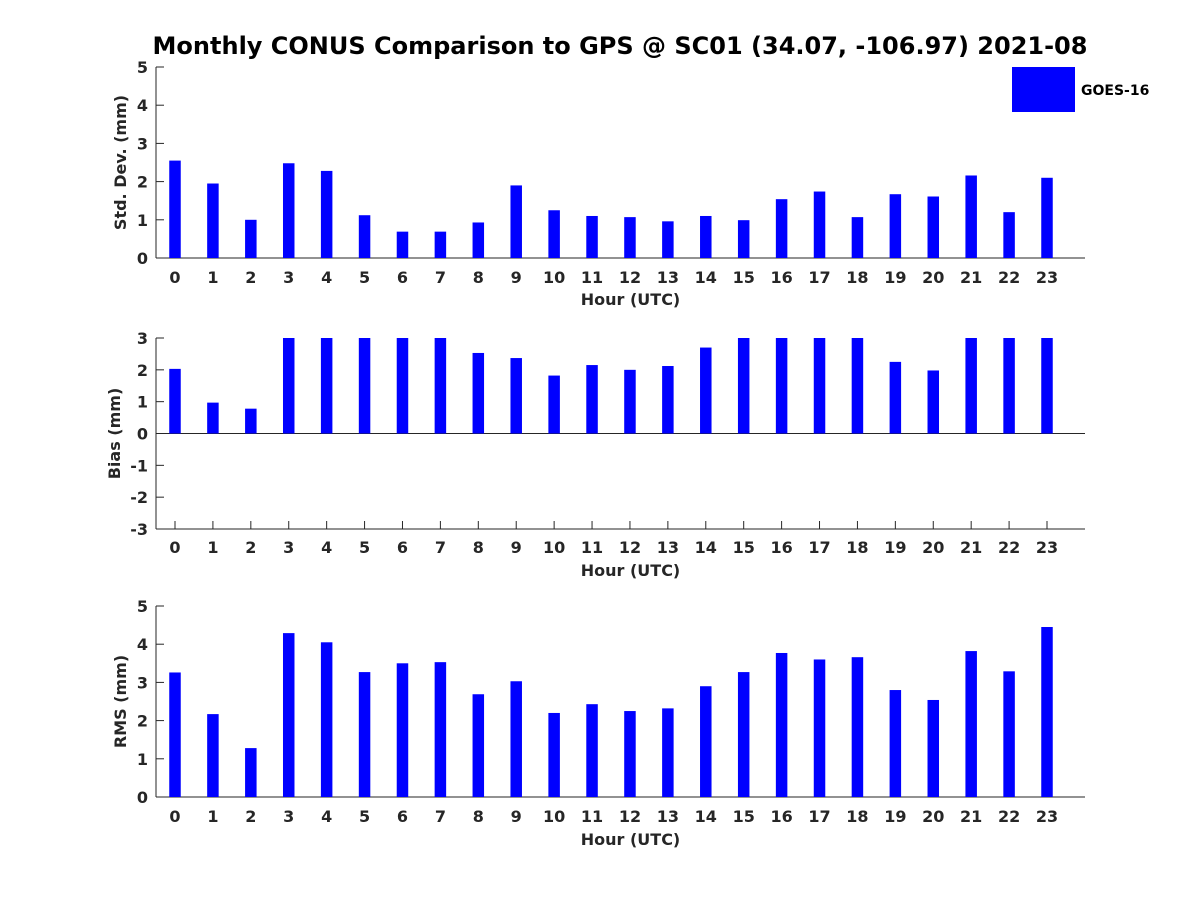 The width and height of the screenshot is (1200, 900). What do you see at coordinates (288, 816) in the screenshot?
I see `x-tick-label: 3` at bounding box center [288, 816].